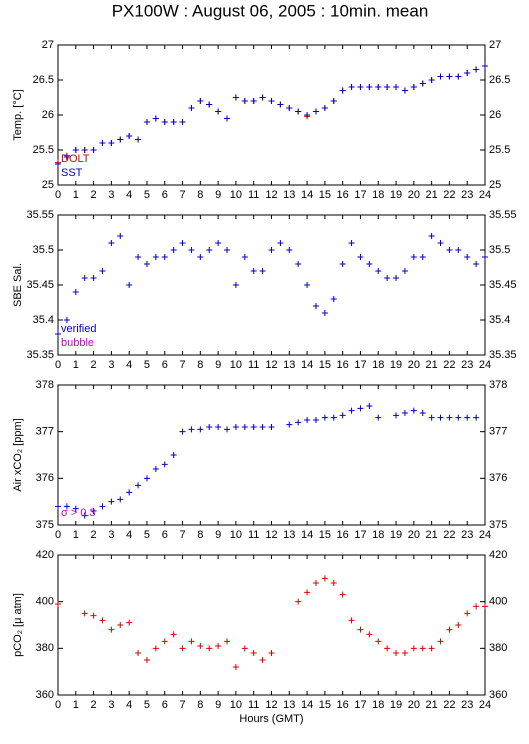 The height and width of the screenshot is (744, 529). I want to click on x-tick-label: 0, so click(58, 195).